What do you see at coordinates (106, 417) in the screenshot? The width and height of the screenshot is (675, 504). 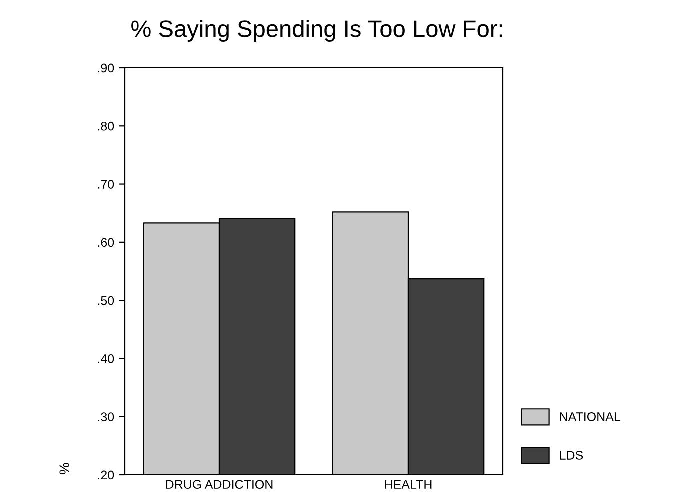 I see `y-tick-label: .30` at bounding box center [106, 417].